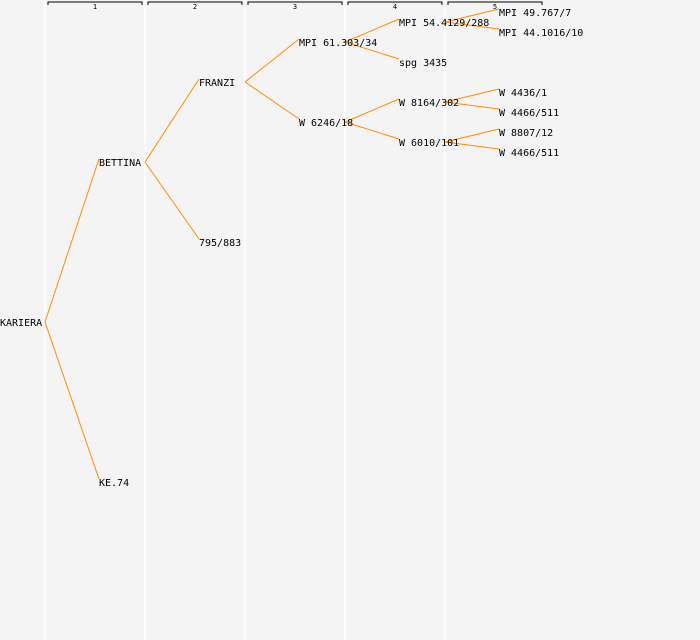 The height and width of the screenshot is (640, 700). Describe the element at coordinates (541, 33) in the screenshot. I see `pedigree-node-label: MPI 44.1016/10` at that location.